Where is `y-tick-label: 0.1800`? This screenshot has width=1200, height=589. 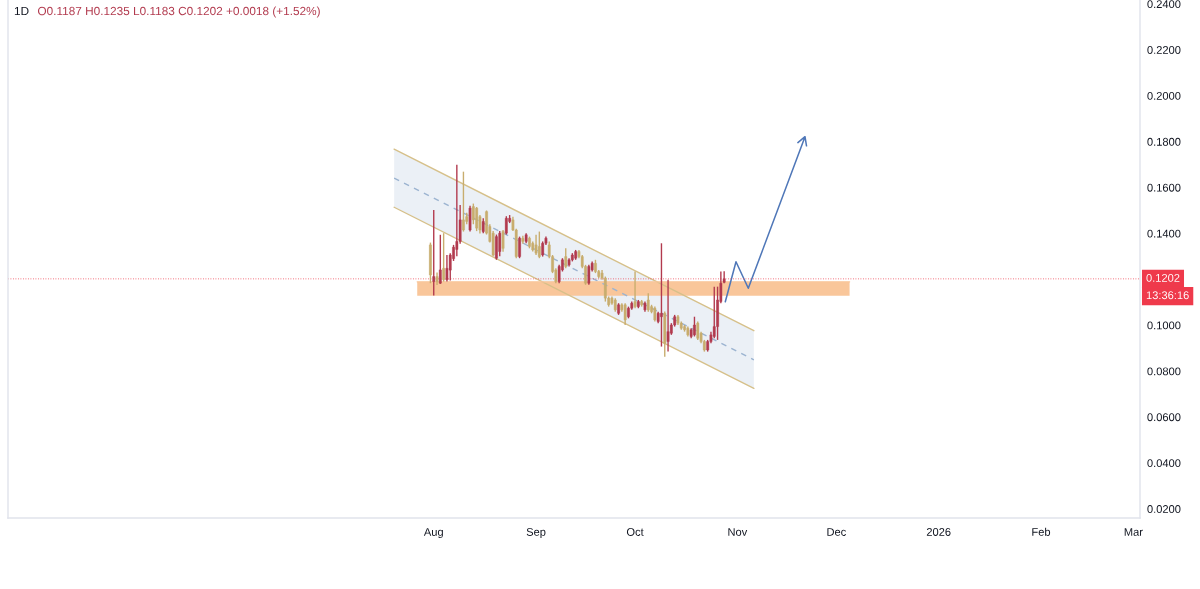
y-tick-label: 0.1800 is located at coordinates (1164, 141).